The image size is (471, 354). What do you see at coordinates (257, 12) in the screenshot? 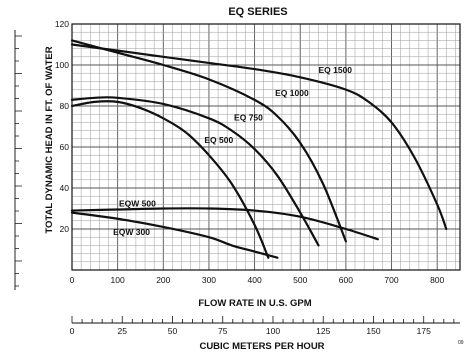
I see `chart-title: EQ SERIES` at bounding box center [257, 12].